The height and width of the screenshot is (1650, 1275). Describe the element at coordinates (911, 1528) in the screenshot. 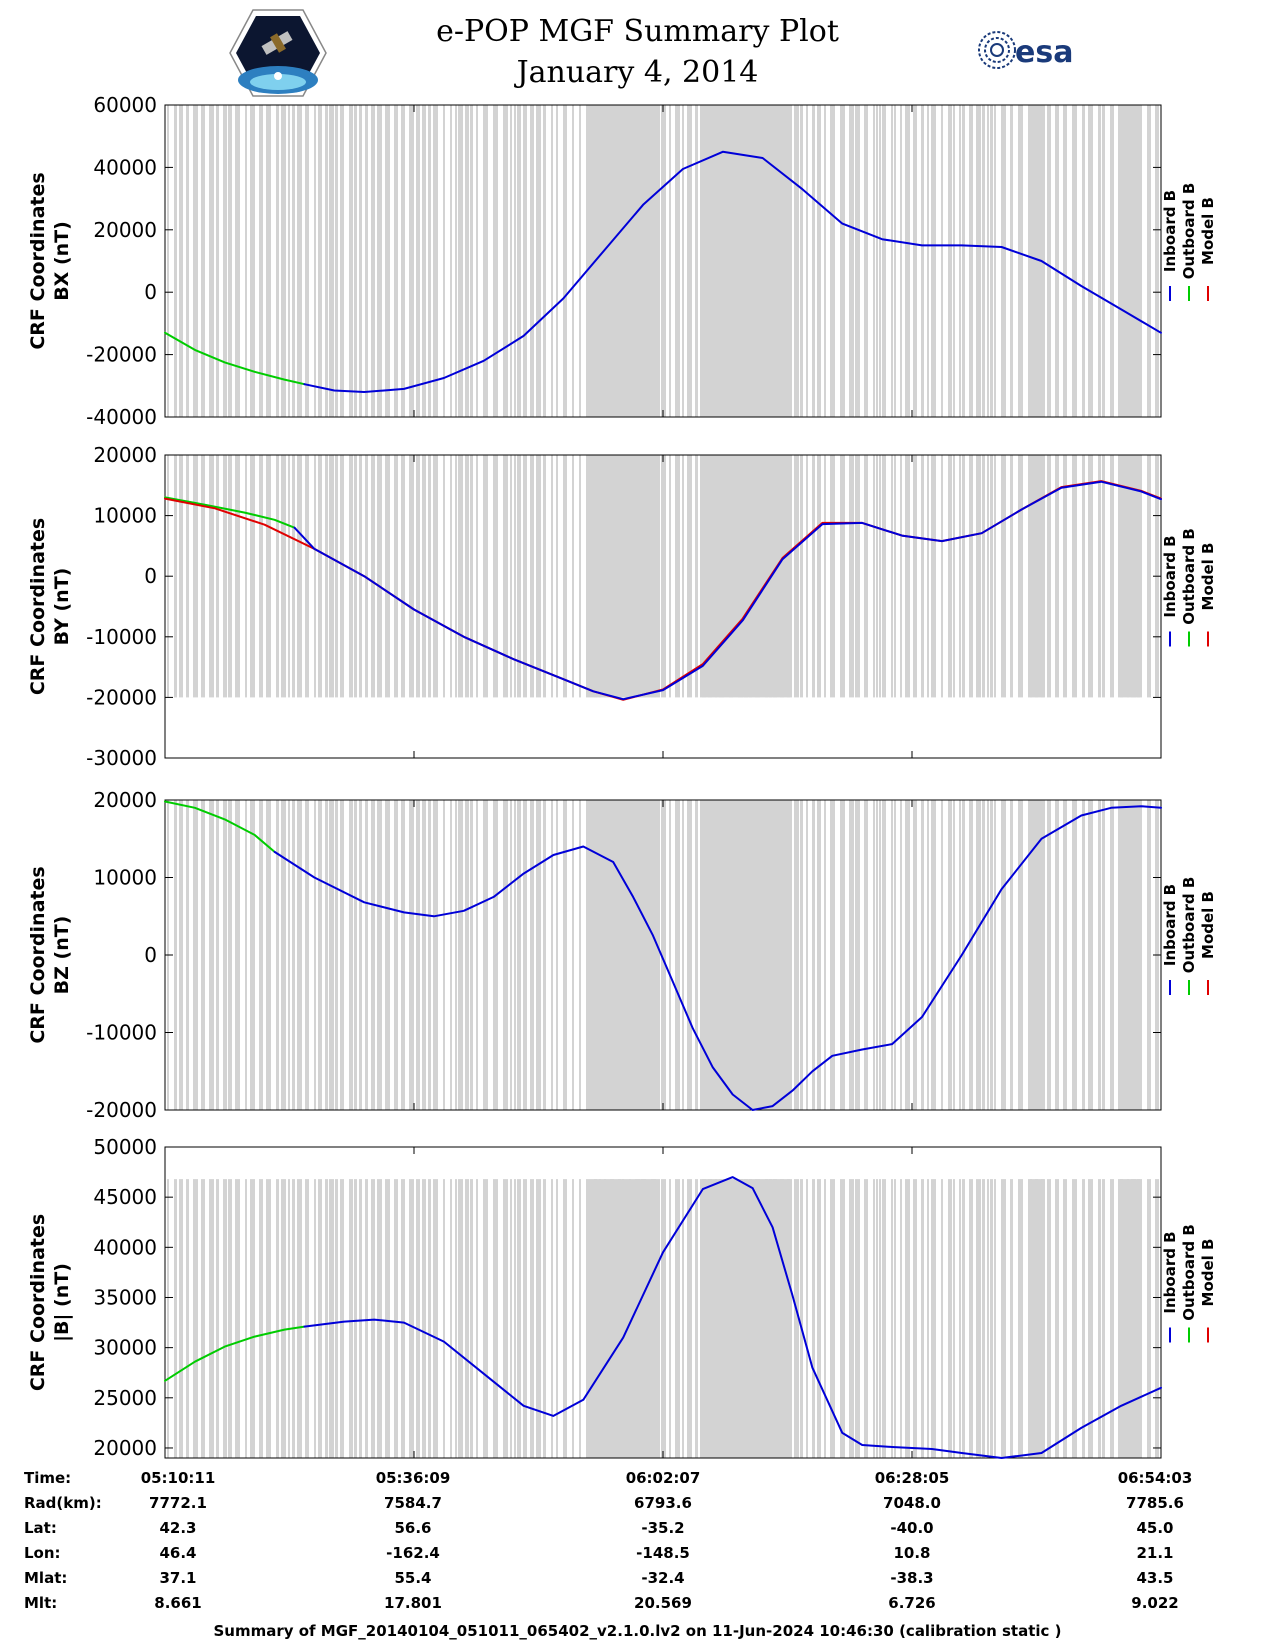

I see `info-cell: -40.0` at that location.